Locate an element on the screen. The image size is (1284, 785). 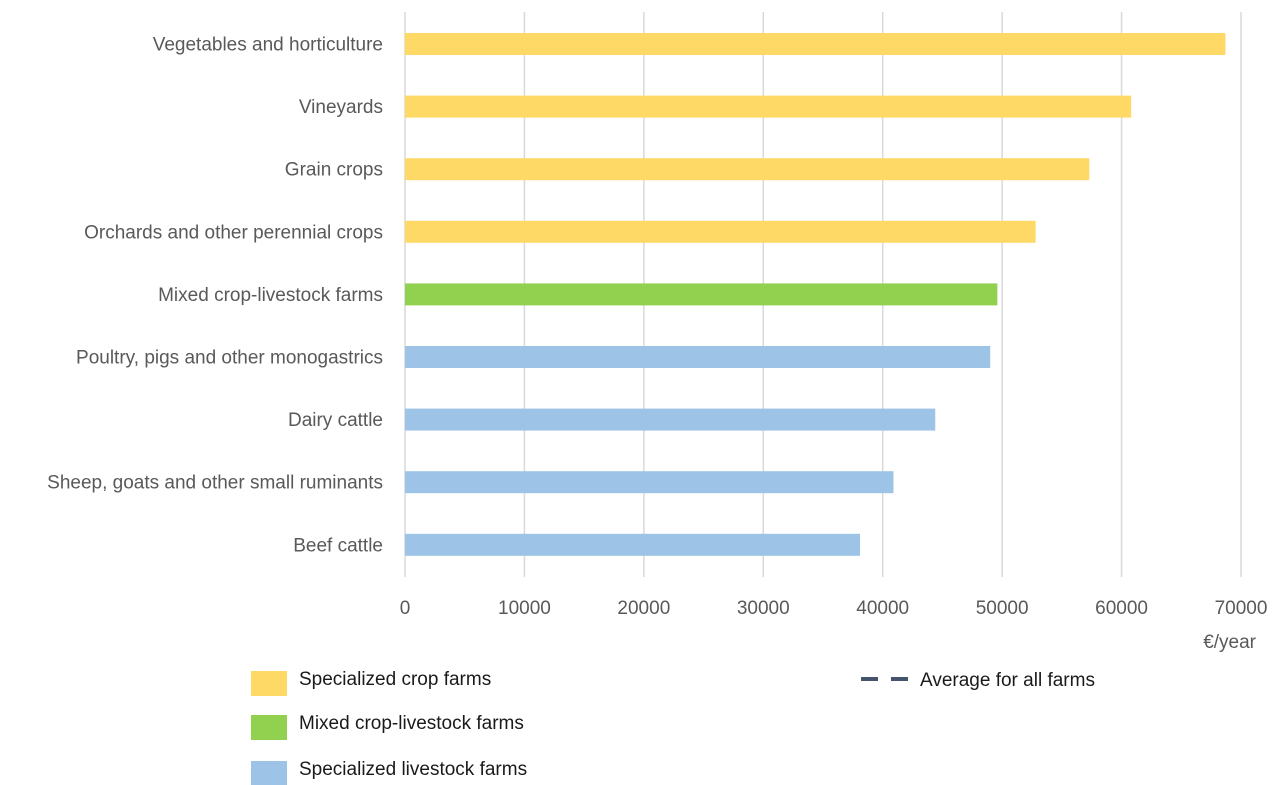
legend-label: Specialized crop farms is located at coordinates (395, 679).